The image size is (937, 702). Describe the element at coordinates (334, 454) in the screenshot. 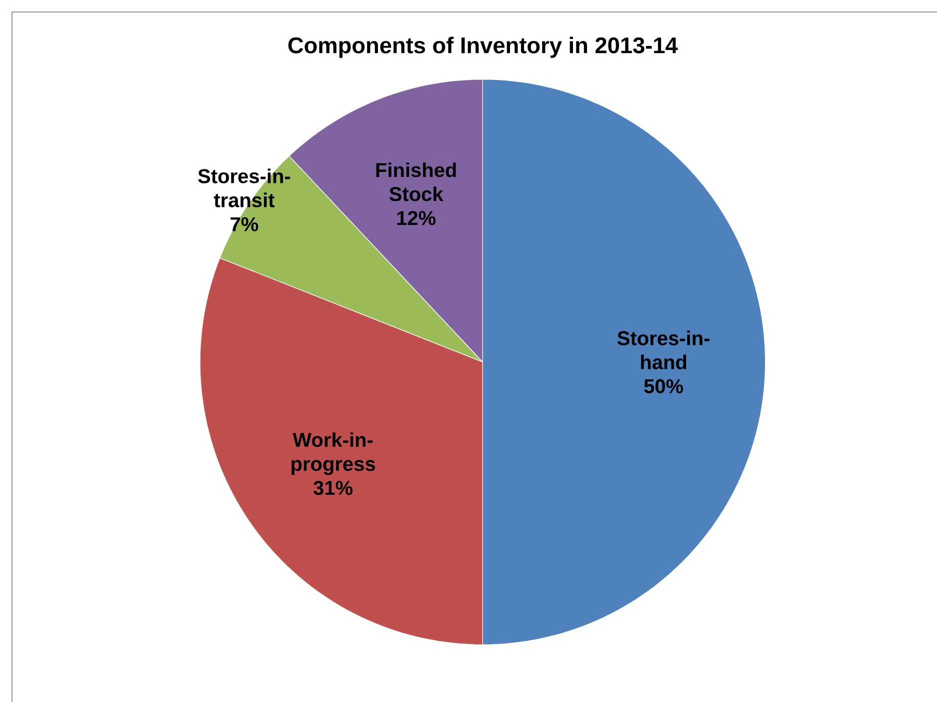

I see `slice-label: Work-in-progress` at that location.